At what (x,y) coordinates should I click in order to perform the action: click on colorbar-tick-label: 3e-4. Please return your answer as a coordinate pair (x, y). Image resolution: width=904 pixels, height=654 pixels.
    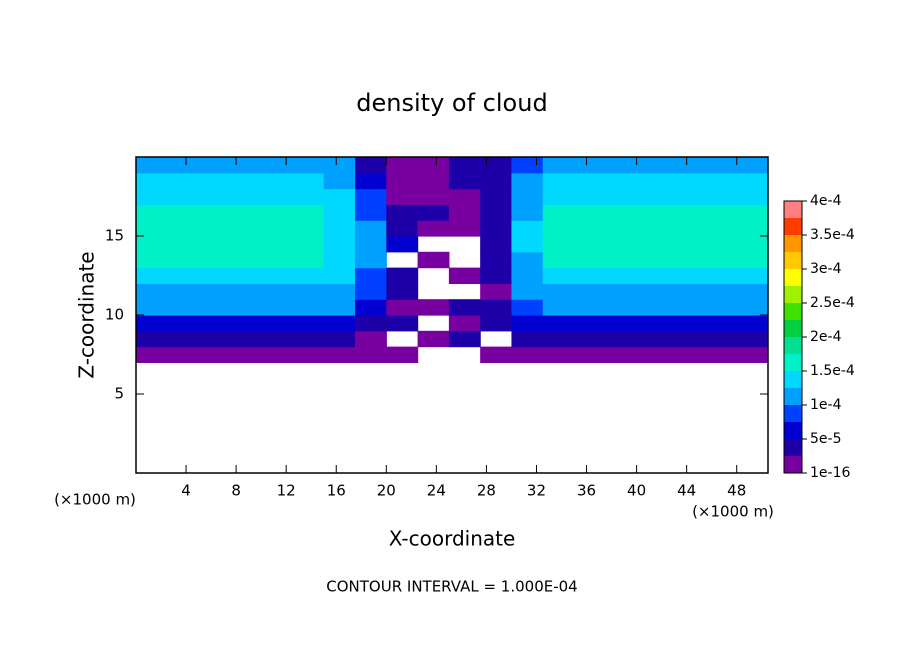
    Looking at the image, I should click on (826, 269).